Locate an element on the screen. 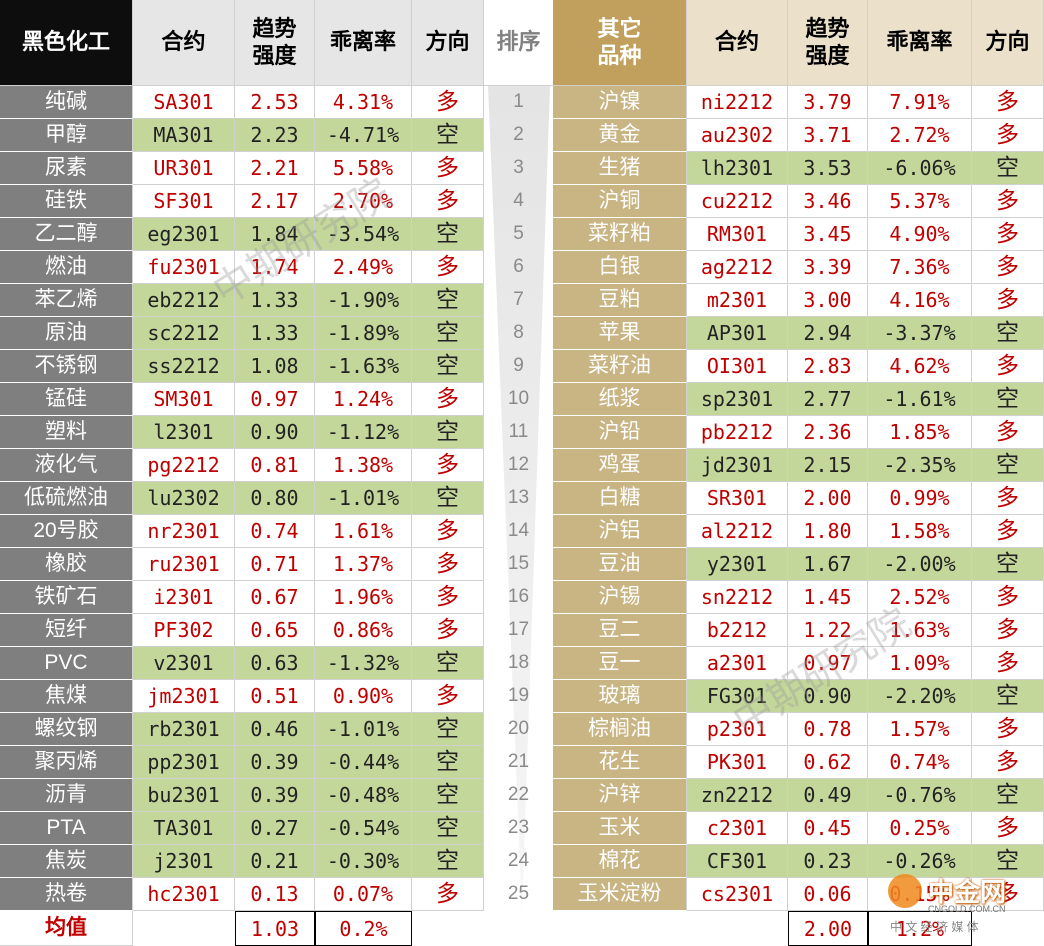 This screenshot has width=1044, height=946. variety: 焦炭 is located at coordinates (66, 861).